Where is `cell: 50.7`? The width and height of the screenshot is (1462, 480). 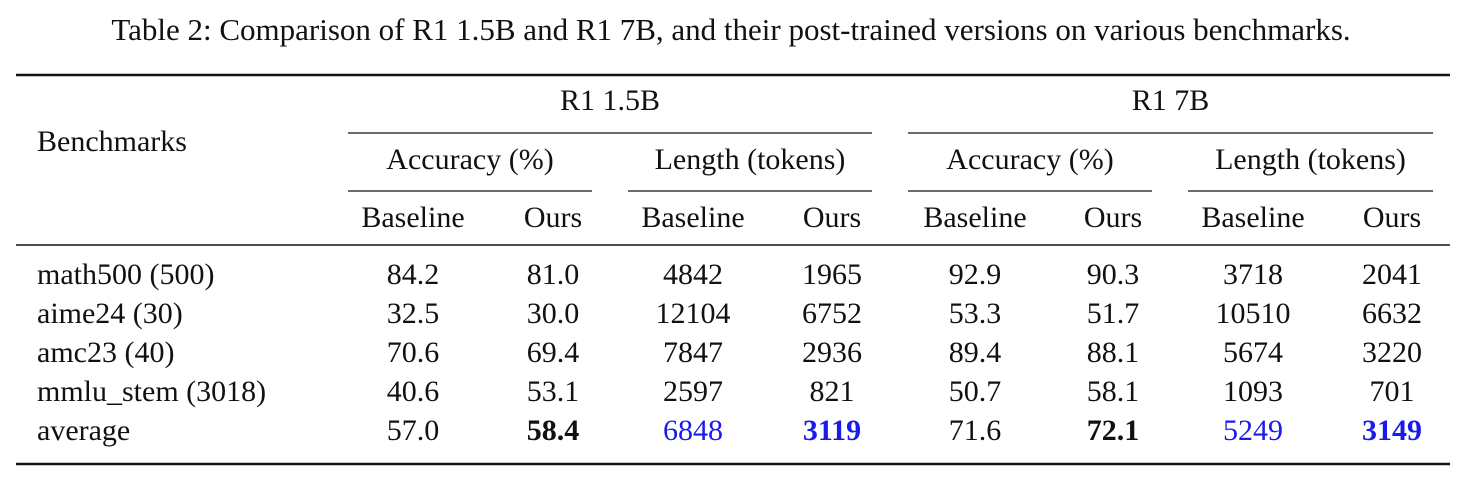 cell: 50.7 is located at coordinates (975, 391).